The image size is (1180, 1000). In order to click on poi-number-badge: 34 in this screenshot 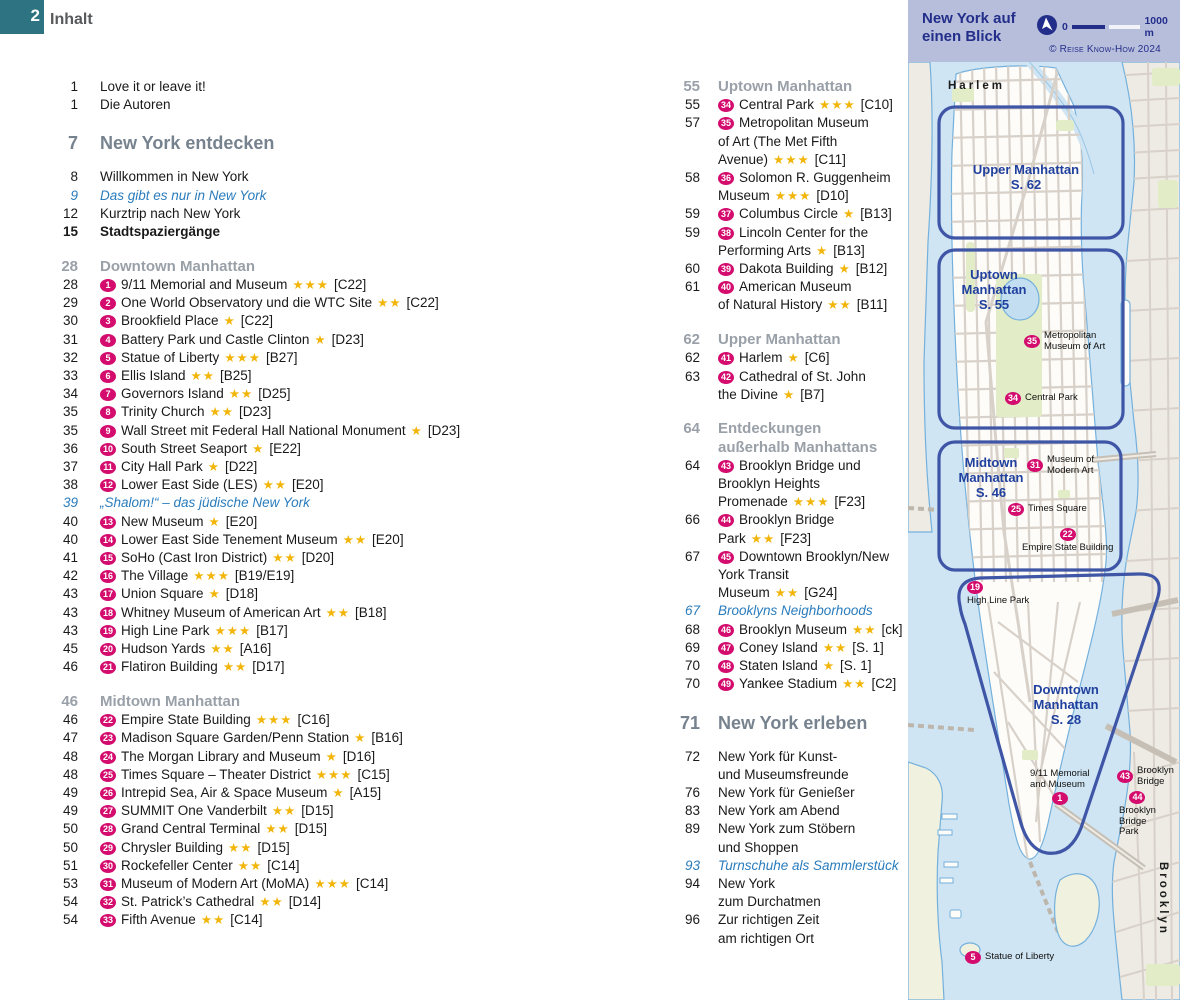, I will do `click(1013, 398)`.